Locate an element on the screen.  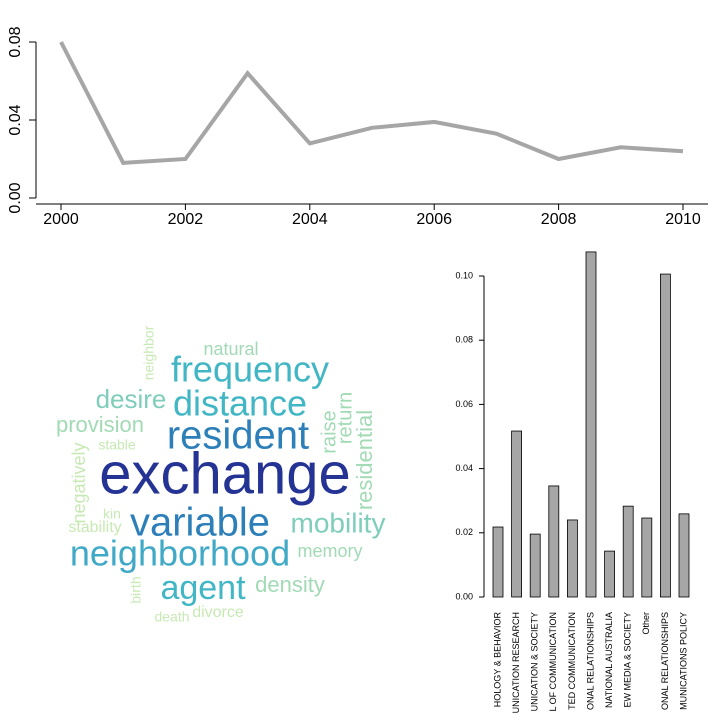
word: desire is located at coordinates (131, 399).